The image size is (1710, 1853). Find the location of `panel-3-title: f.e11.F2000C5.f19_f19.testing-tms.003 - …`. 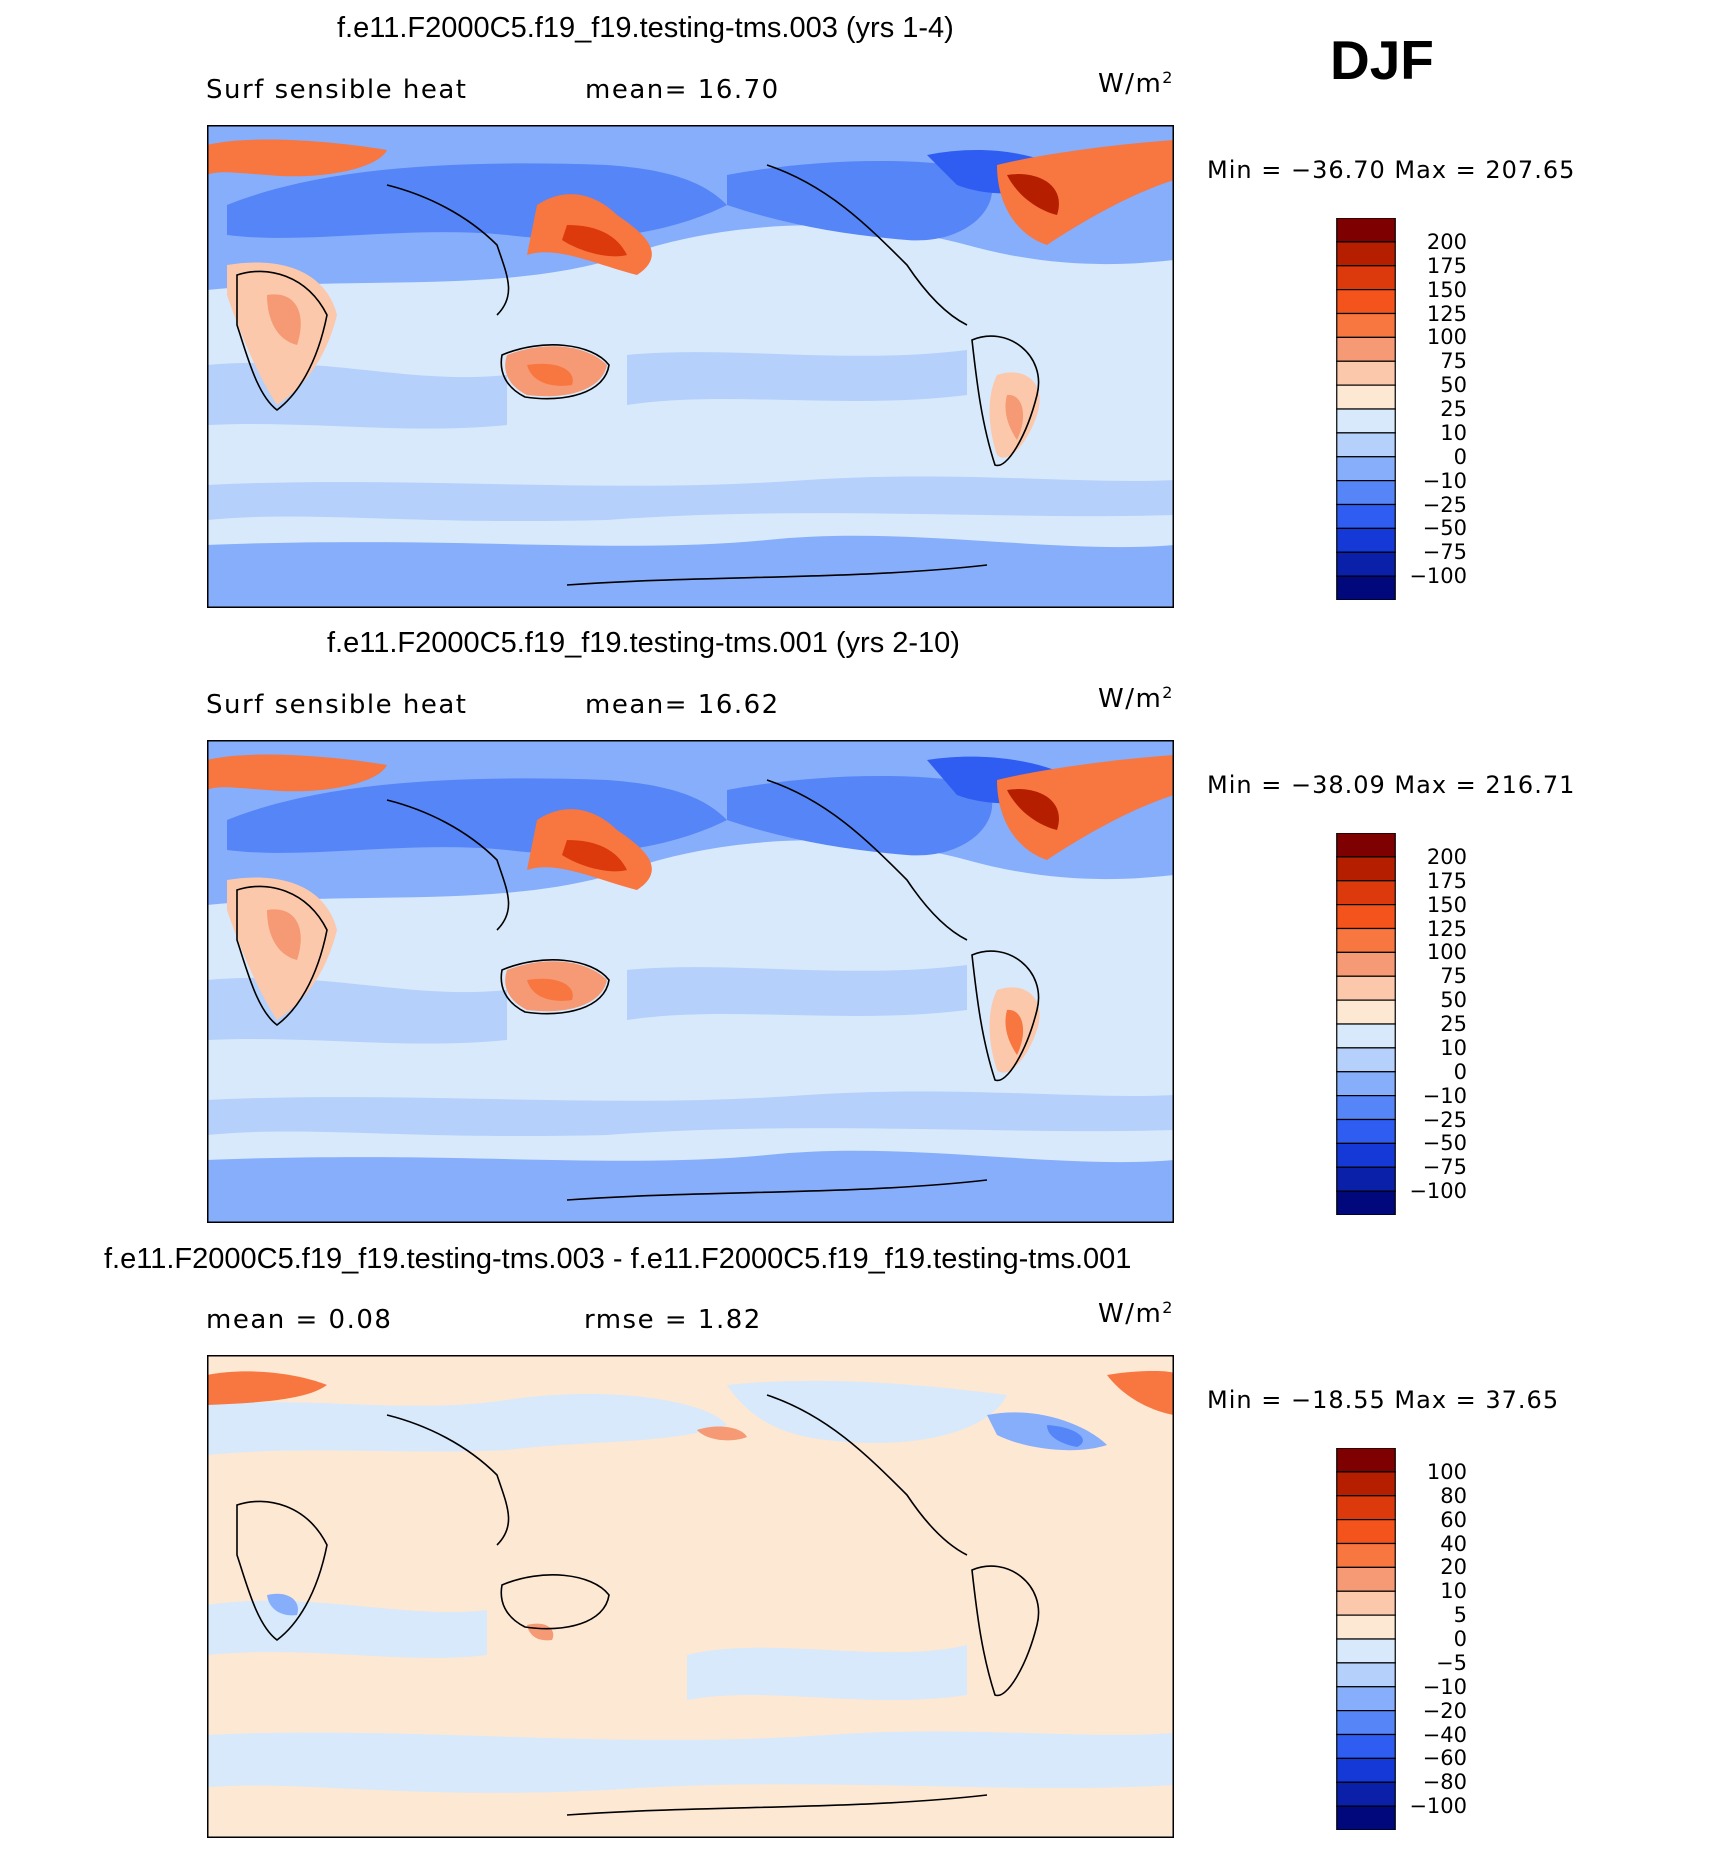

panel-3-title: f.e11.F2000C5.f19_f19.testing-tms.003 - … is located at coordinates (618, 1259).